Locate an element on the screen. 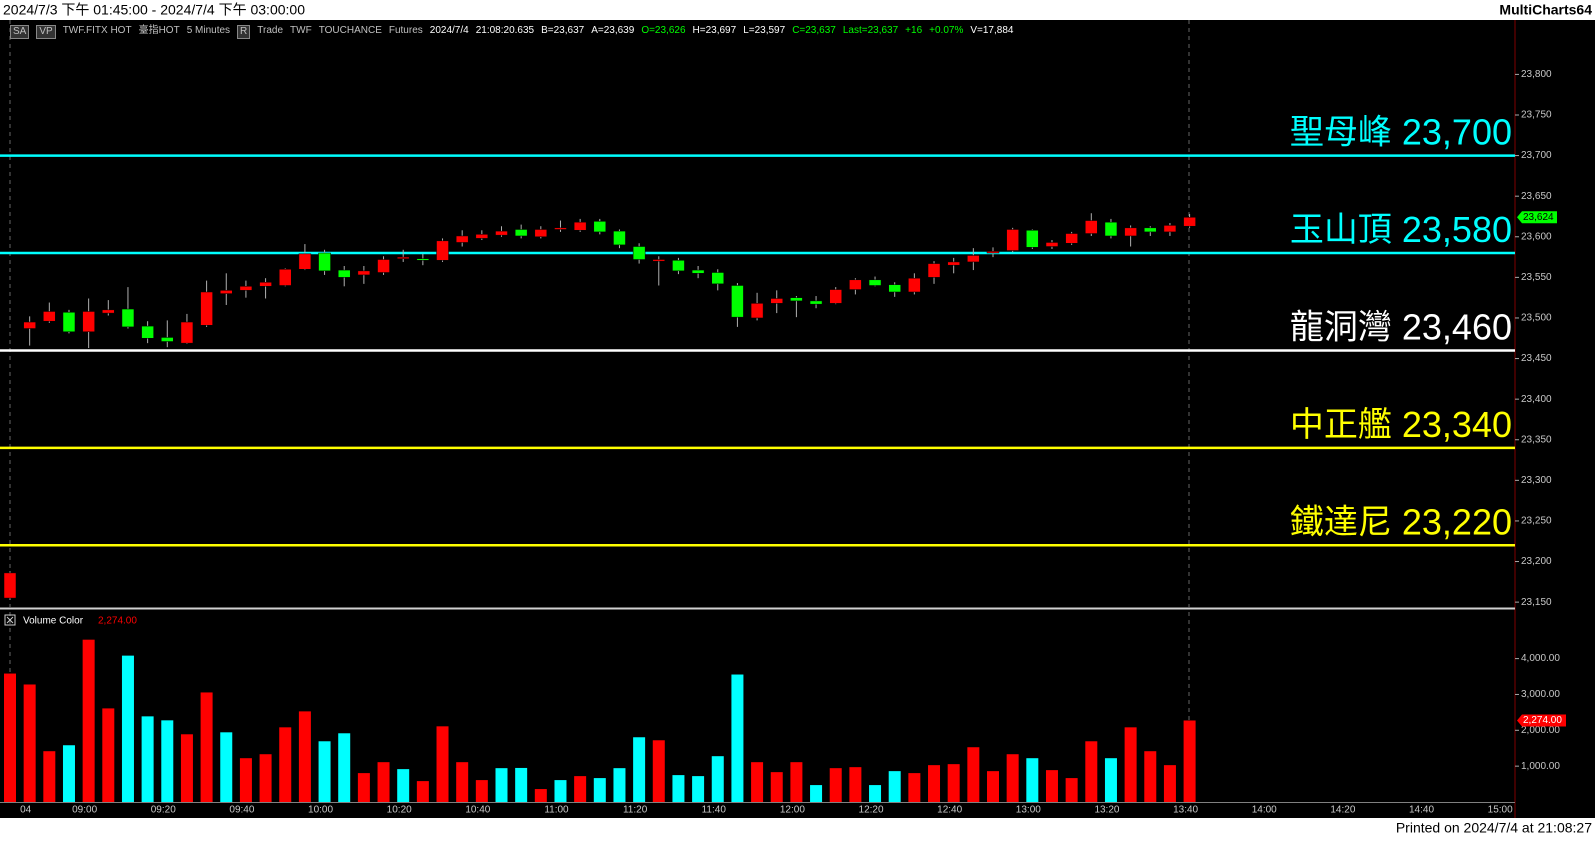  y-tick-label: 23,300 is located at coordinates (1536, 480).